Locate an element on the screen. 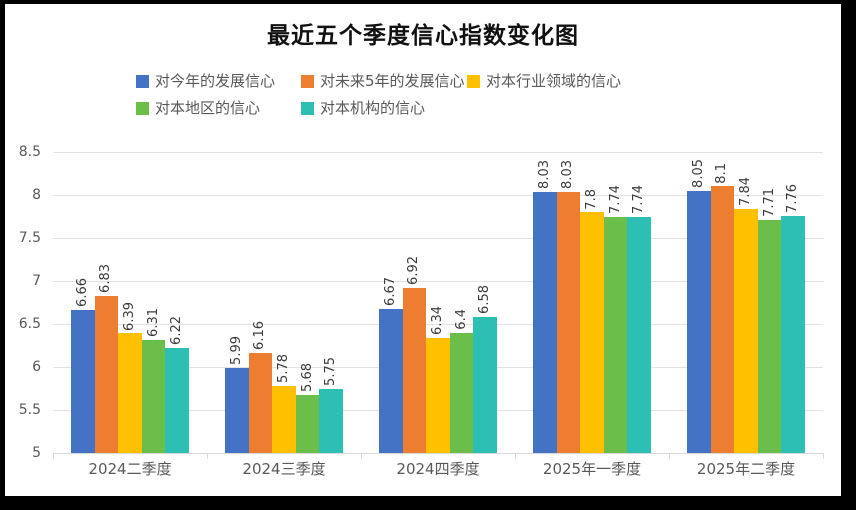 This screenshot has height=510, width=856. bar-value-label: 7.8 is located at coordinates (591, 199).